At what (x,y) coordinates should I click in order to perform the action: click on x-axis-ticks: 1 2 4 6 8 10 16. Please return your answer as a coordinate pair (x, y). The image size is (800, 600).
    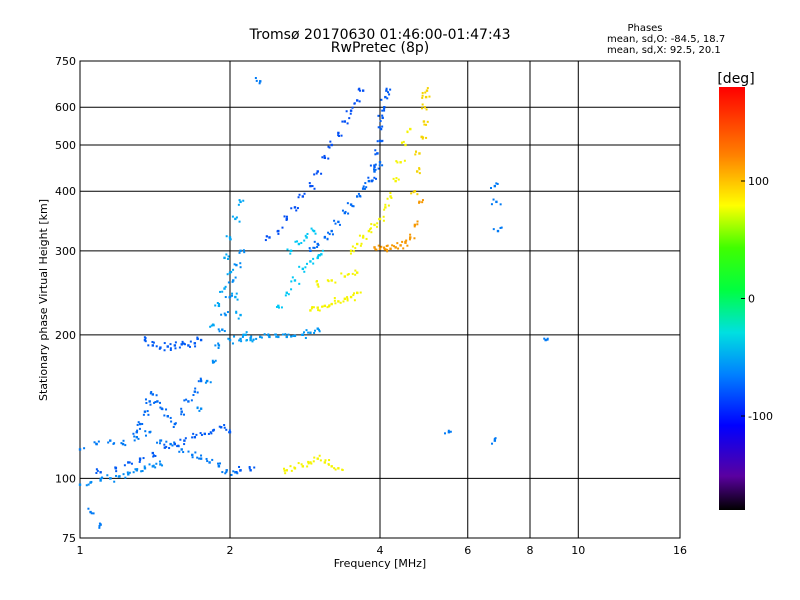
    Looking at the image, I should click on (382, 550).